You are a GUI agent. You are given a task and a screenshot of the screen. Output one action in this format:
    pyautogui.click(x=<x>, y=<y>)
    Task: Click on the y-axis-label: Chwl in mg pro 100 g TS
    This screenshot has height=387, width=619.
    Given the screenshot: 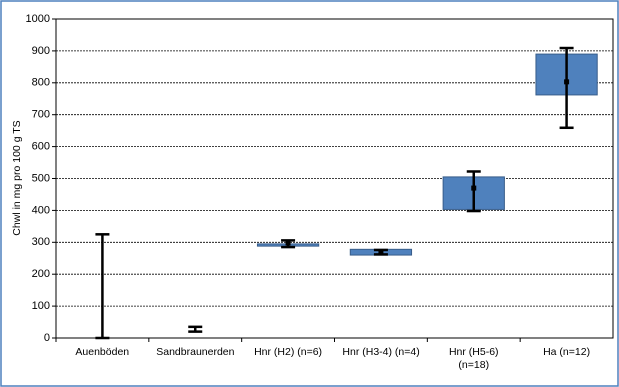 What is the action you would take?
    pyautogui.click(x=17, y=177)
    